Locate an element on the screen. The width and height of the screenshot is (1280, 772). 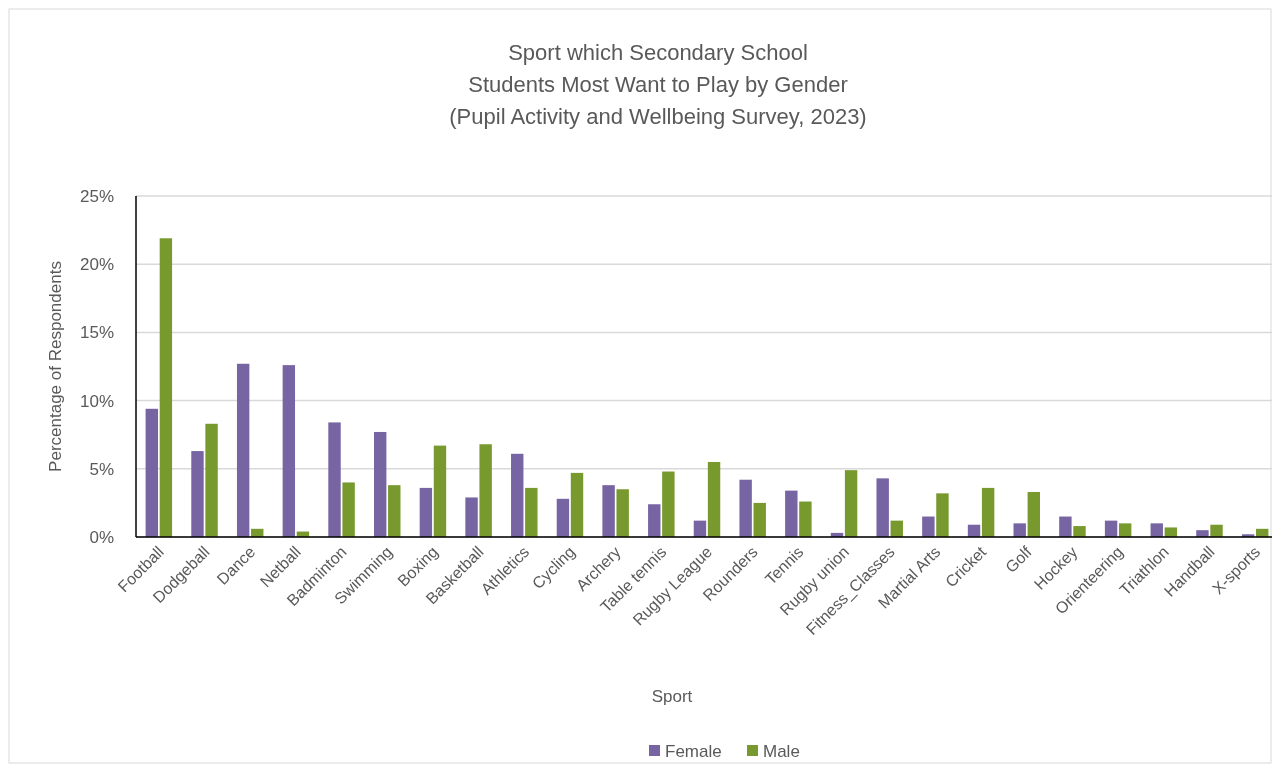
legend-label: Female is located at coordinates (693, 751).